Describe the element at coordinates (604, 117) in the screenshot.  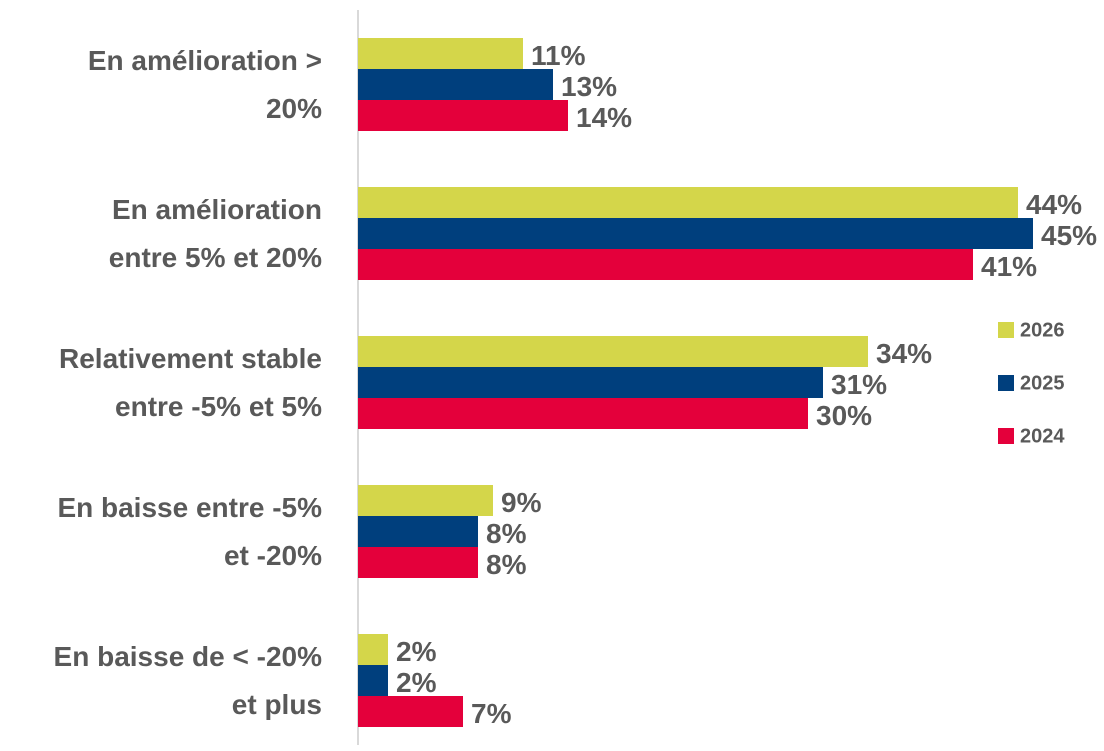
I see `value-label: 14%` at that location.